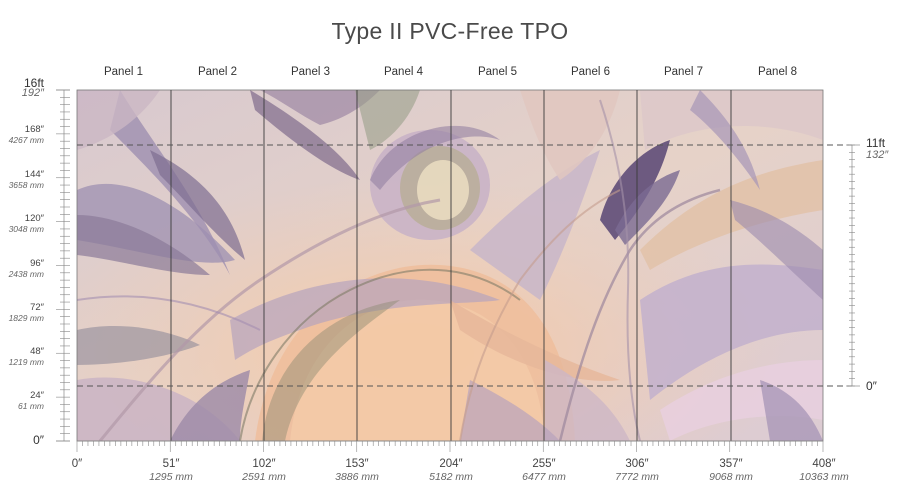 Image resolution: width=900 pixels, height=498 pixels. I want to click on page-title: Type II PVC-Free TPO, so click(450, 31).